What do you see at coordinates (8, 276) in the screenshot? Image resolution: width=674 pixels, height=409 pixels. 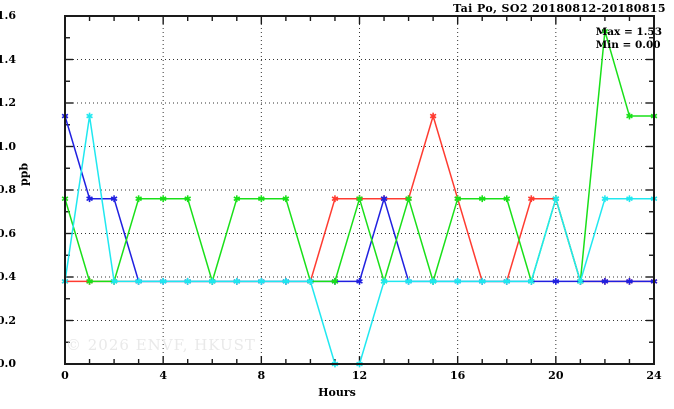 I see `y-tick-label: 0.4` at bounding box center [8, 276].